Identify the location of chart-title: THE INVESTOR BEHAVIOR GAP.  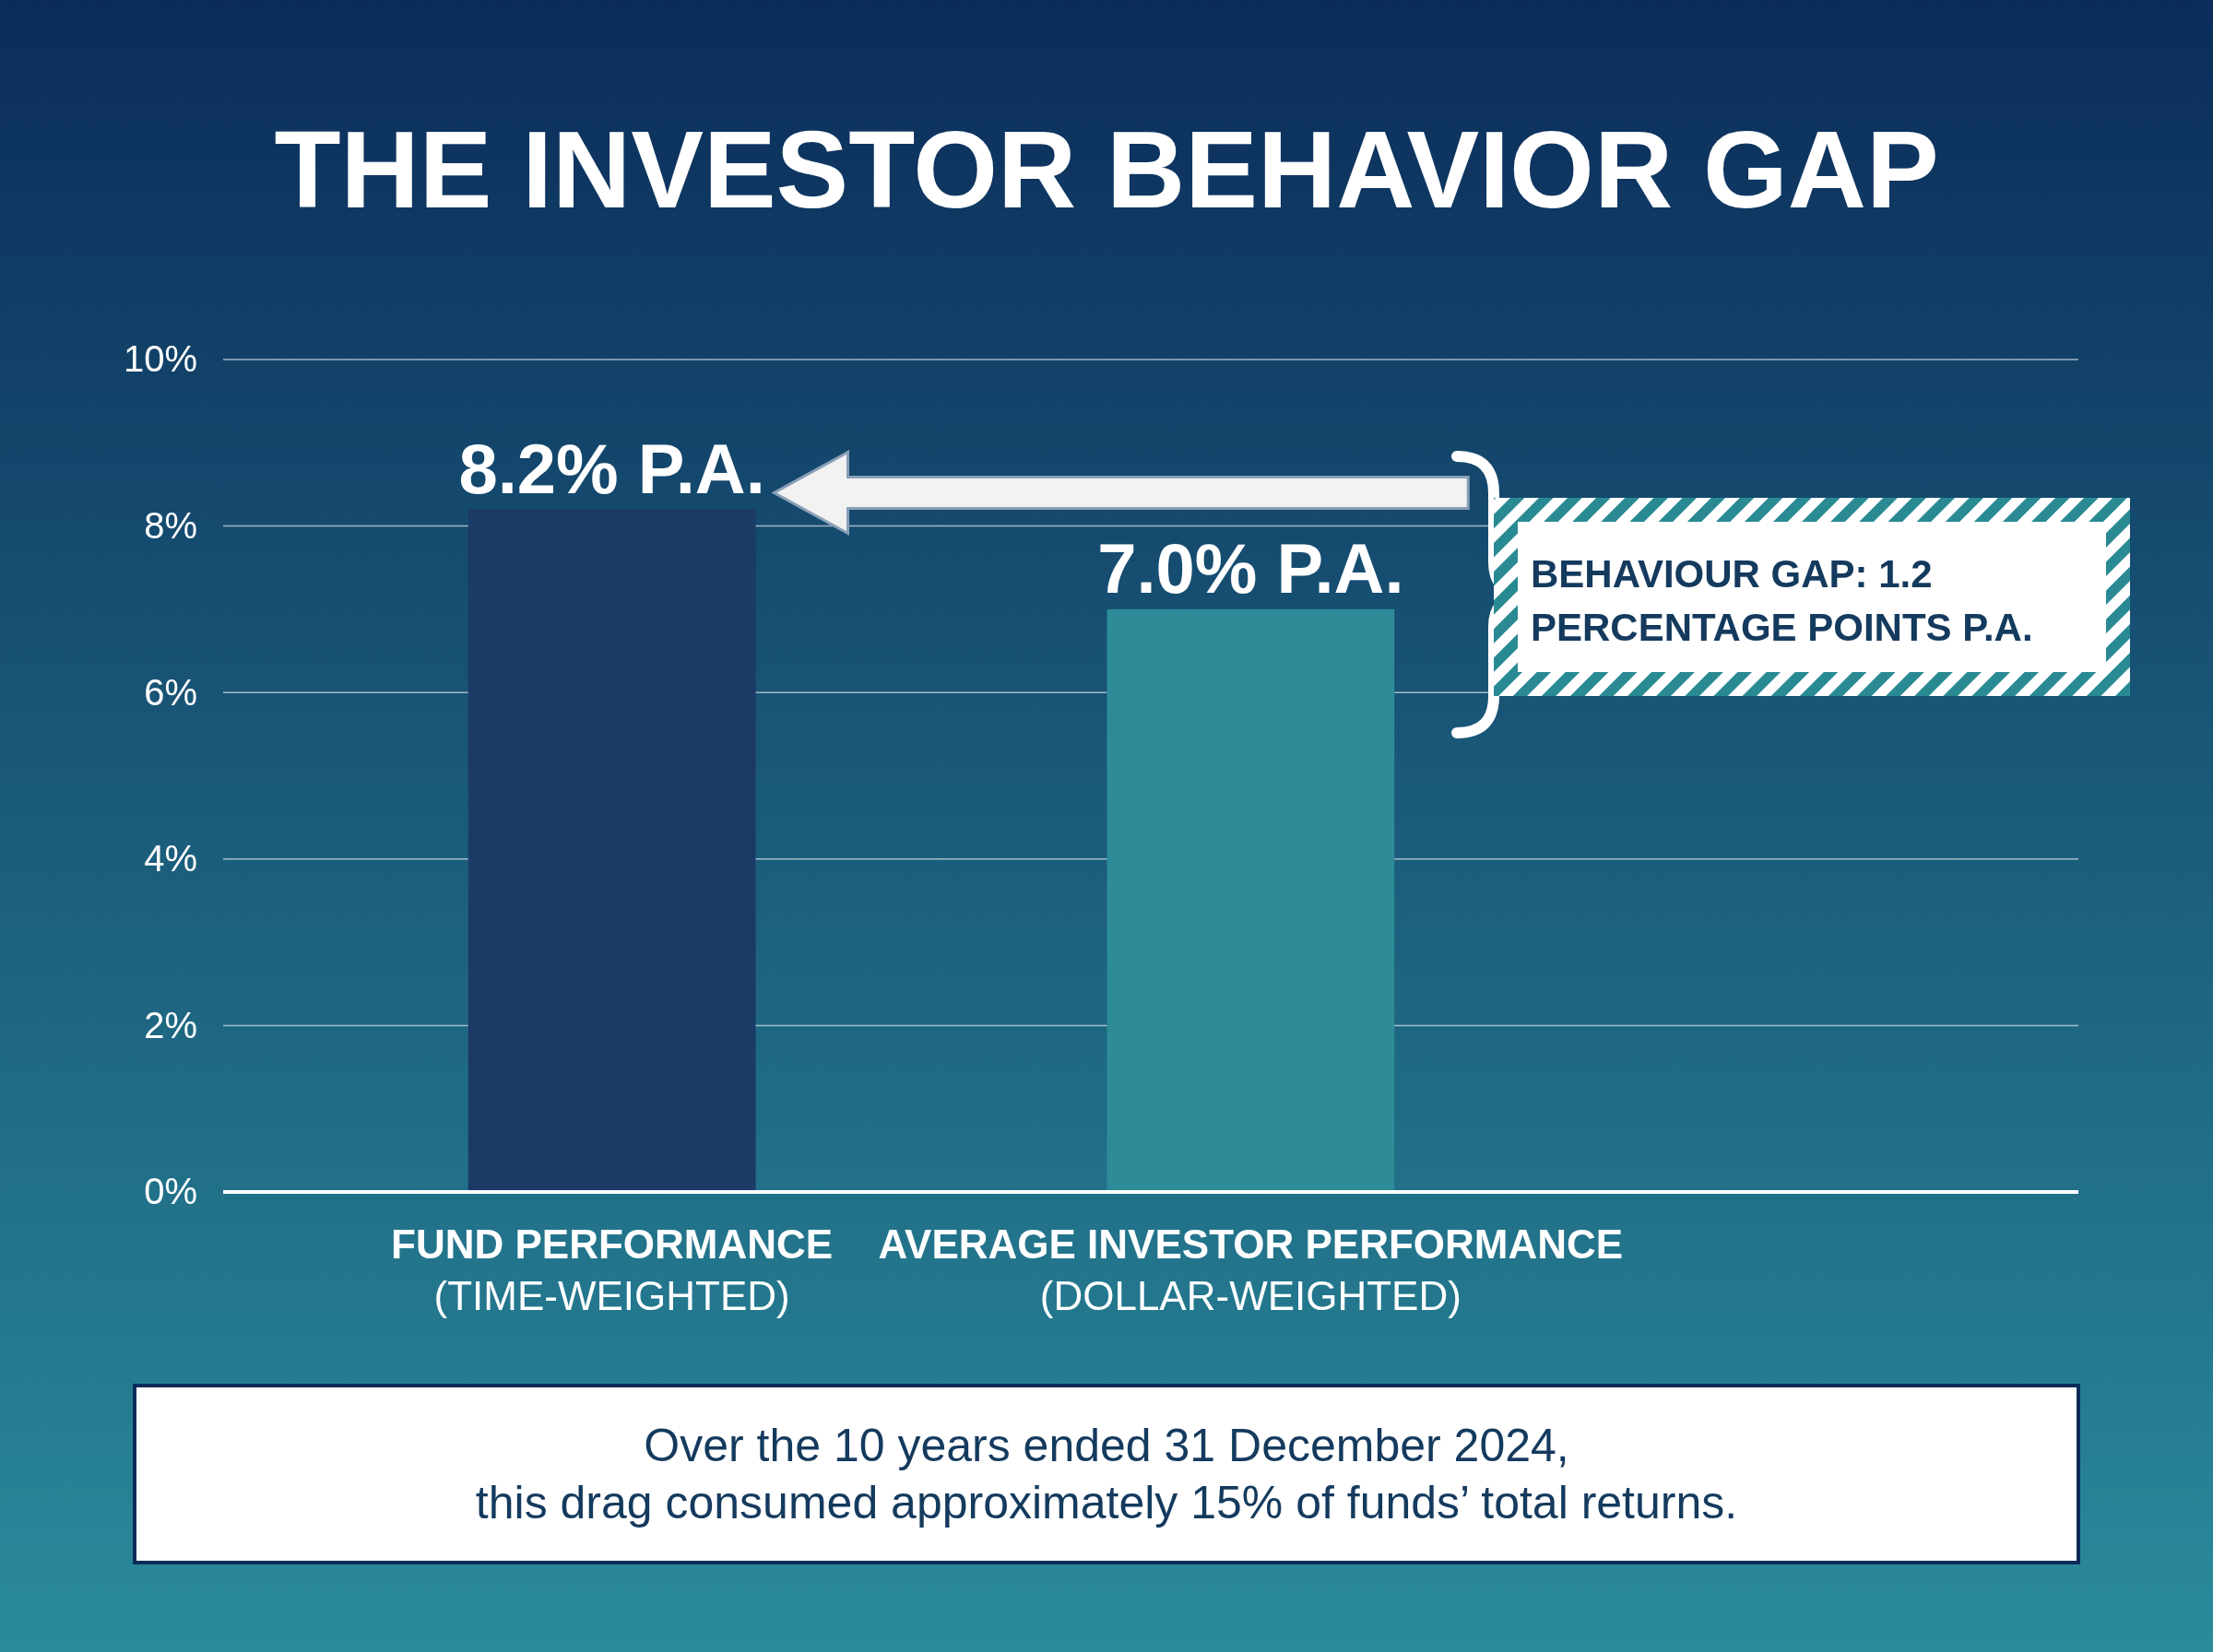
(1106, 169).